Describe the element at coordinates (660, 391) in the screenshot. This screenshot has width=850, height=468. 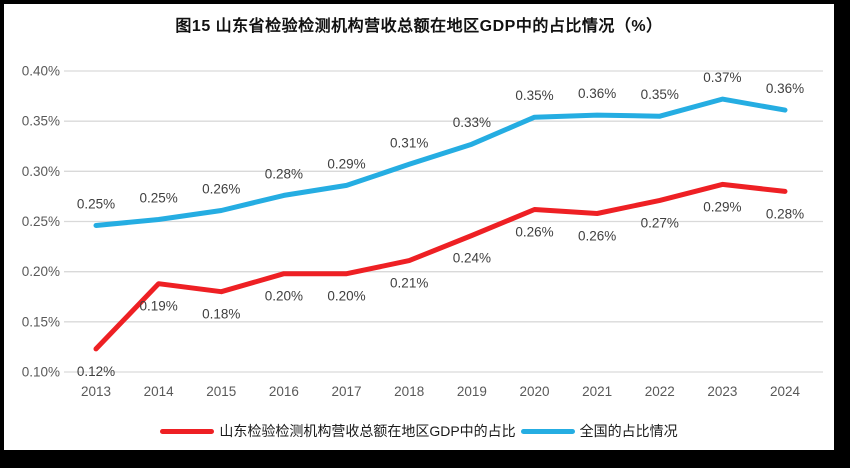
I see `x-tick-label: 2022` at that location.